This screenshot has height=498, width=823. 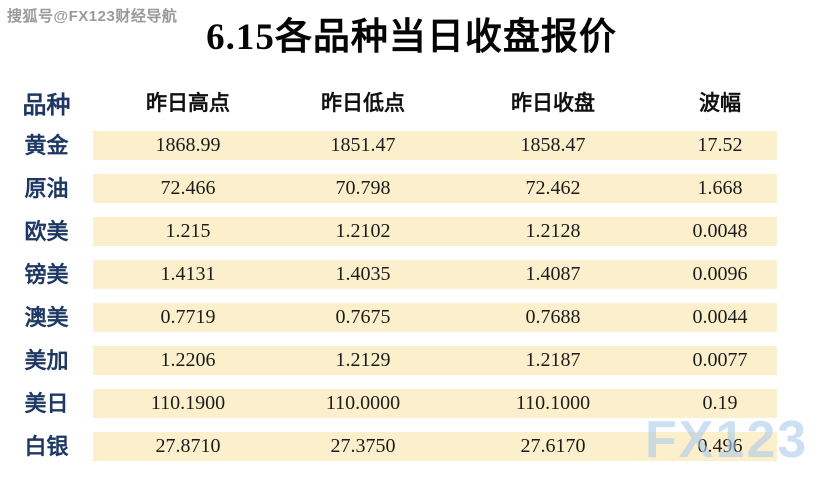 I want to click on cell-prev-low: 1.2102, so click(x=363, y=231).